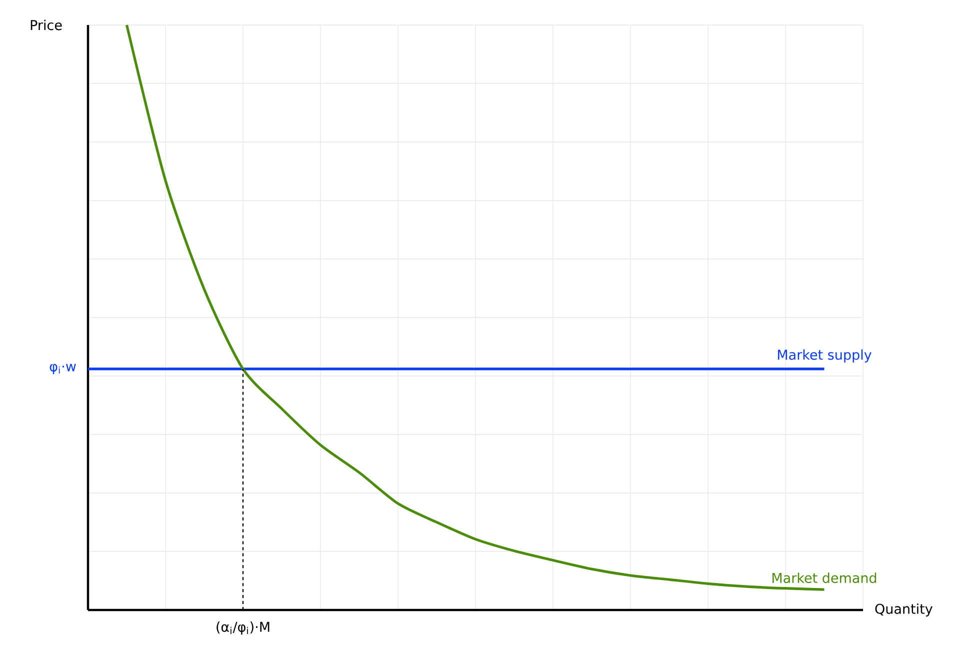  Describe the element at coordinates (63, 369) in the screenshot. I see `text: φ$_{i}$·w` at that location.